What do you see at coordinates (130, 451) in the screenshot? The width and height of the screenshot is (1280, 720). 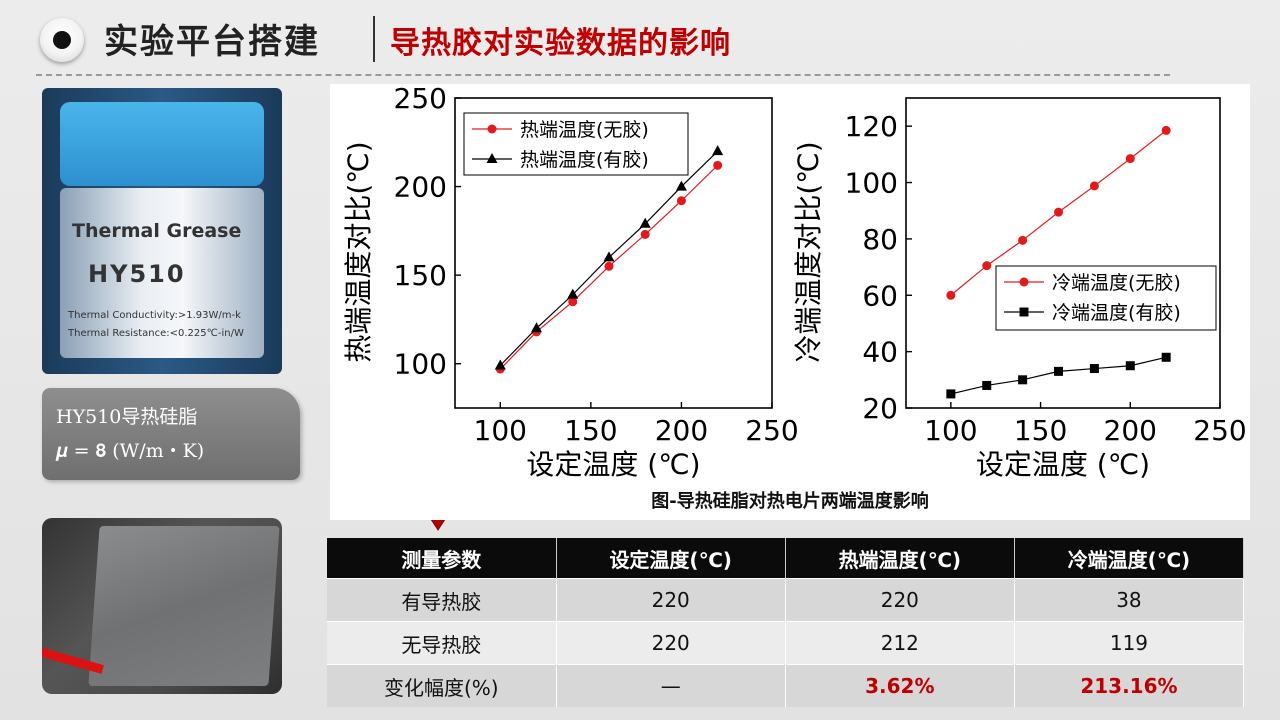 I see `spec-conductivity: 𝝁 = 𝟖 (W/m・K)` at bounding box center [130, 451].